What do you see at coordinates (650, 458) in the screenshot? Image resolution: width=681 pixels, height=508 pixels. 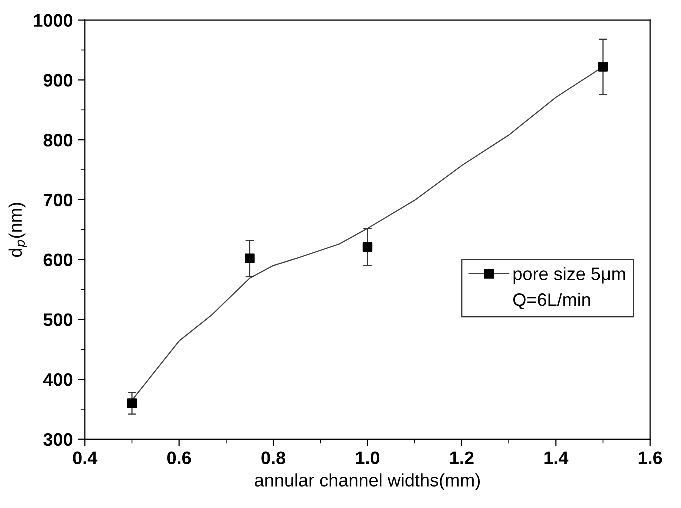 I see `x-tick-label: 1.6` at bounding box center [650, 458].